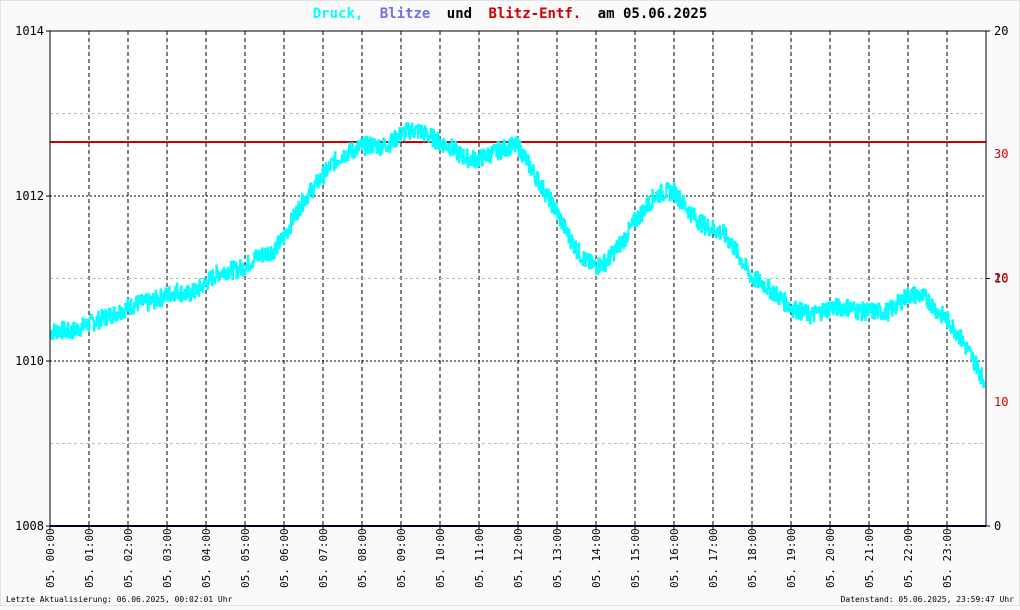 Image resolution: width=1020 pixels, height=610 pixels. I want to click on x-tick-label: 05. 05:00, so click(245, 558).